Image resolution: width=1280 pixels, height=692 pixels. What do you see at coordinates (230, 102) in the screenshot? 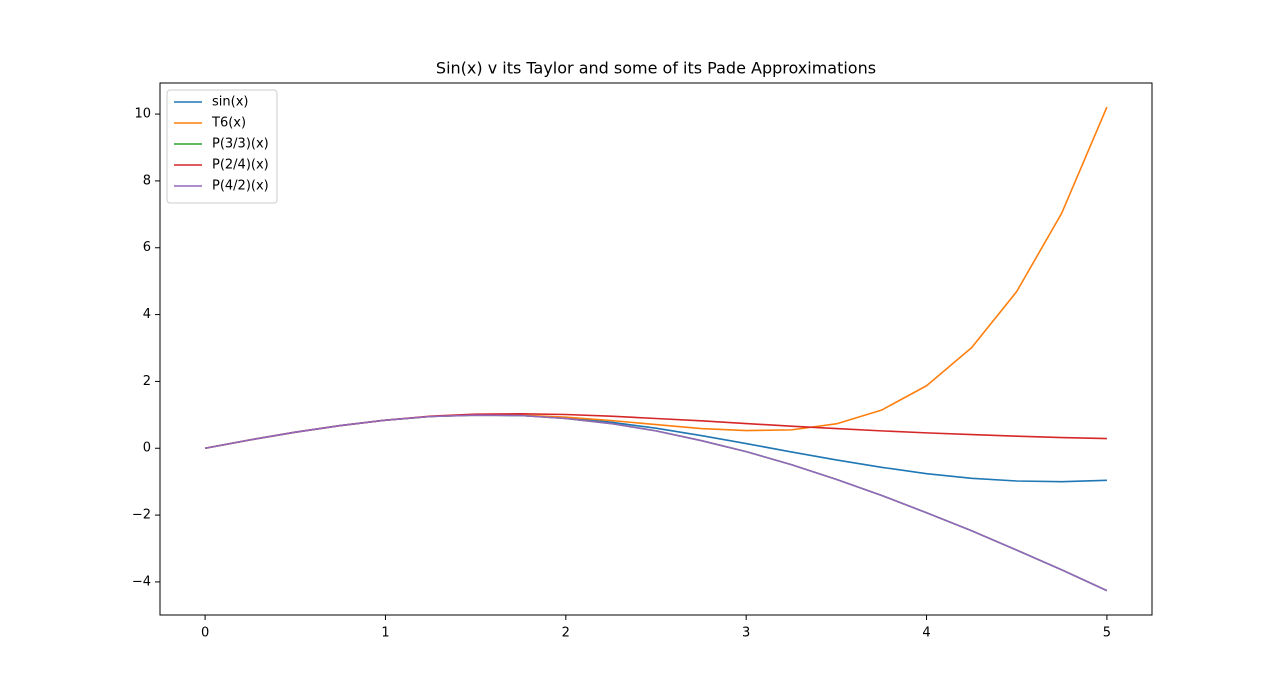
I see `legend-label: sin(x)` at bounding box center [230, 102].